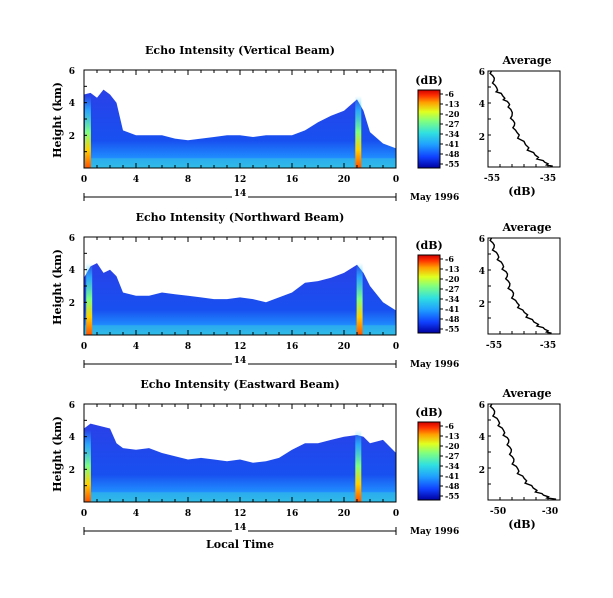 Image resolution: width=613 pixels, height=598 pixels. Describe the element at coordinates (136, 514) in the screenshot. I see `x-tick-label: 4` at that location.